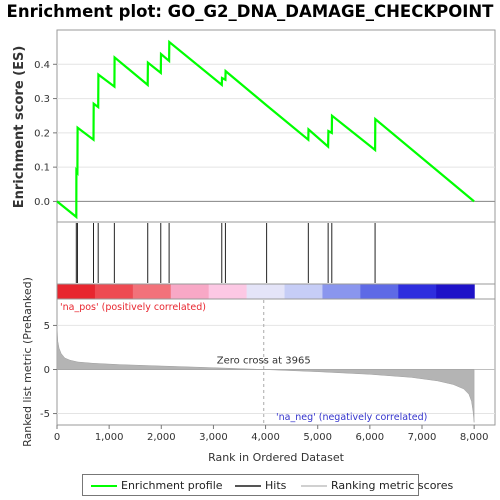  Describe the element at coordinates (265, 437) in the screenshot. I see `x-tick-label-4: 4,000` at that location.